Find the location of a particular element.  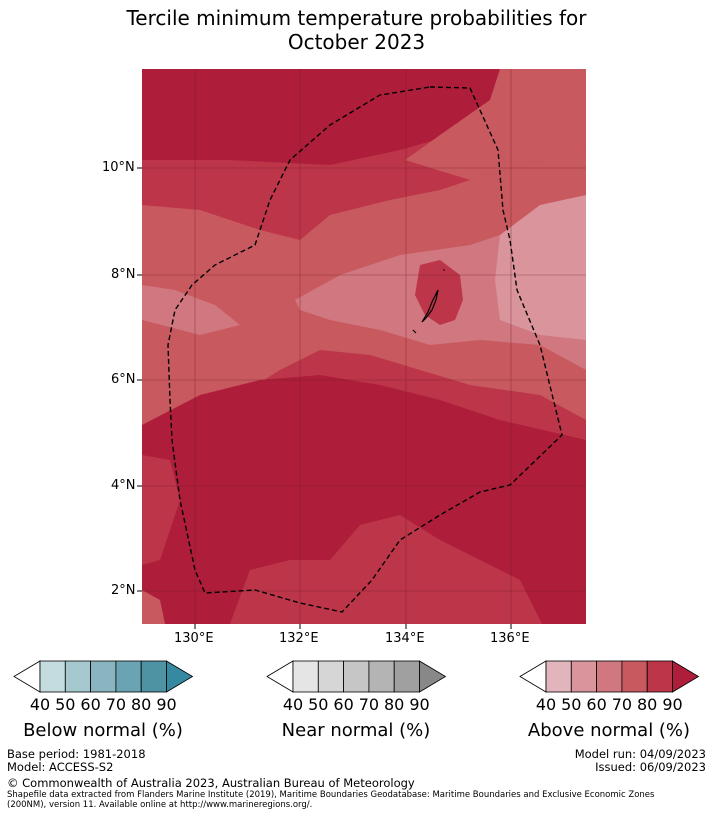

island-speck is located at coordinates (414, 331).